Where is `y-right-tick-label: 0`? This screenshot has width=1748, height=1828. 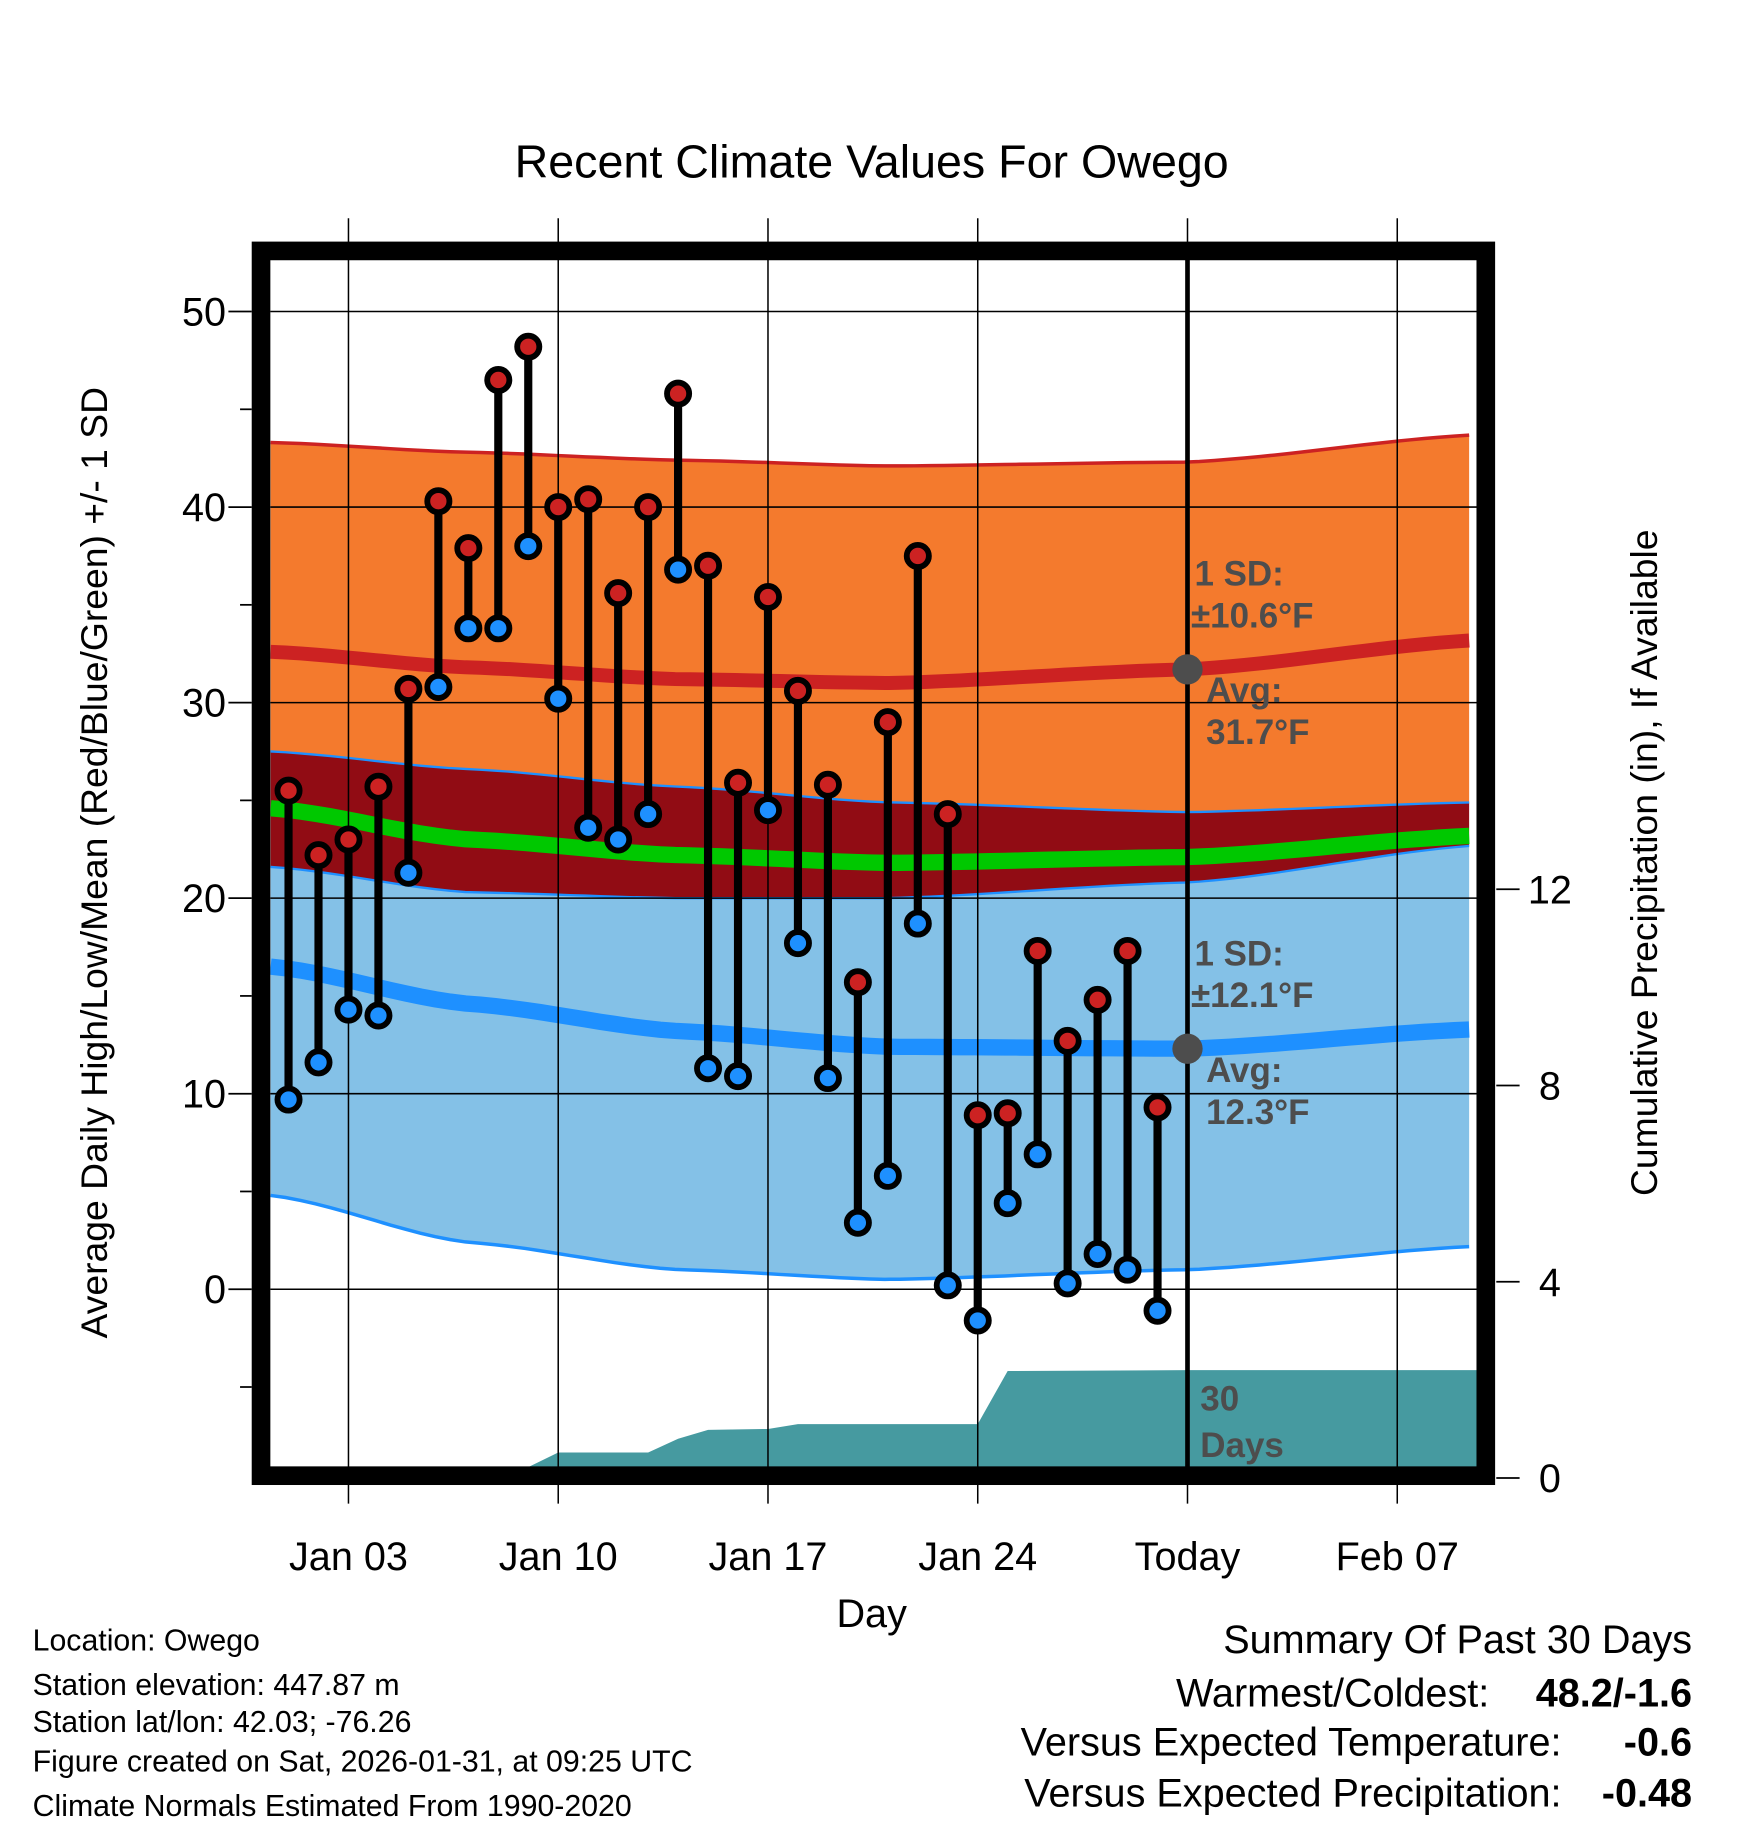 y-right-tick-label: 0 is located at coordinates (1550, 1479).